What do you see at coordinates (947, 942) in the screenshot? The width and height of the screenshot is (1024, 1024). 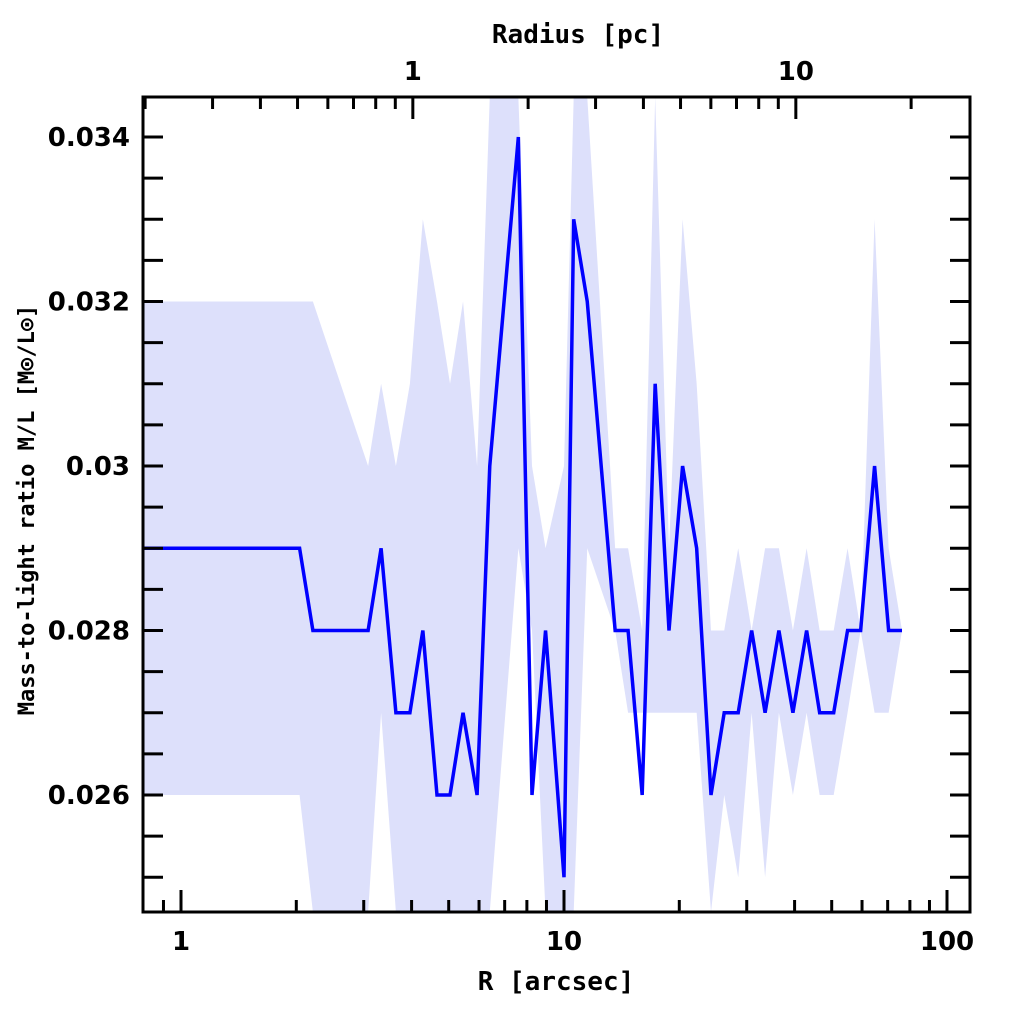 I see `x-tick-label: 100` at bounding box center [947, 942].